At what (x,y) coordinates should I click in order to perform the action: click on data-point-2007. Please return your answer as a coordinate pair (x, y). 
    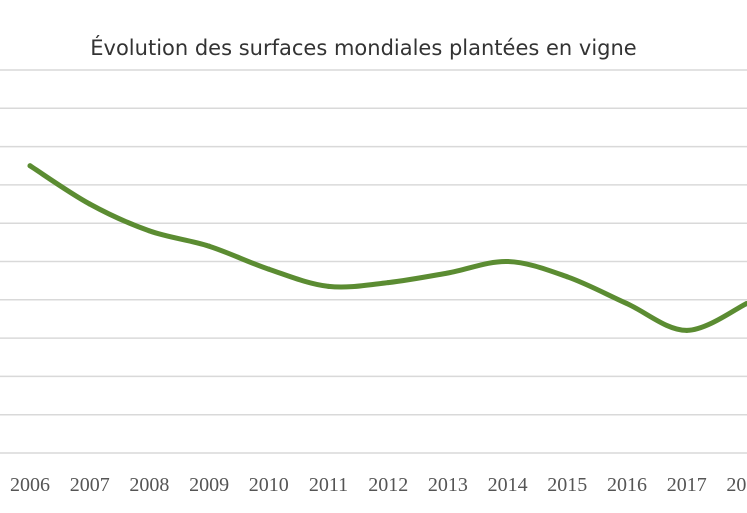
    Looking at the image, I should click on (90, 204).